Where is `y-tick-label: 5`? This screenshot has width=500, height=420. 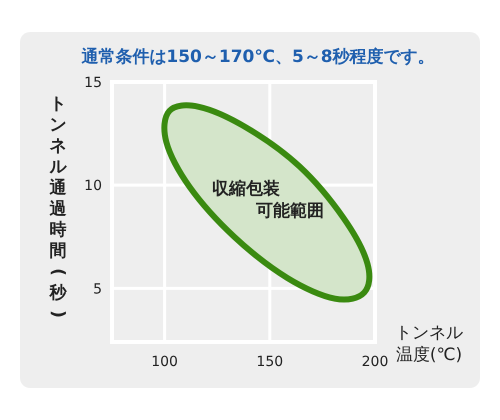 y-tick-label: 5 is located at coordinates (97, 289).